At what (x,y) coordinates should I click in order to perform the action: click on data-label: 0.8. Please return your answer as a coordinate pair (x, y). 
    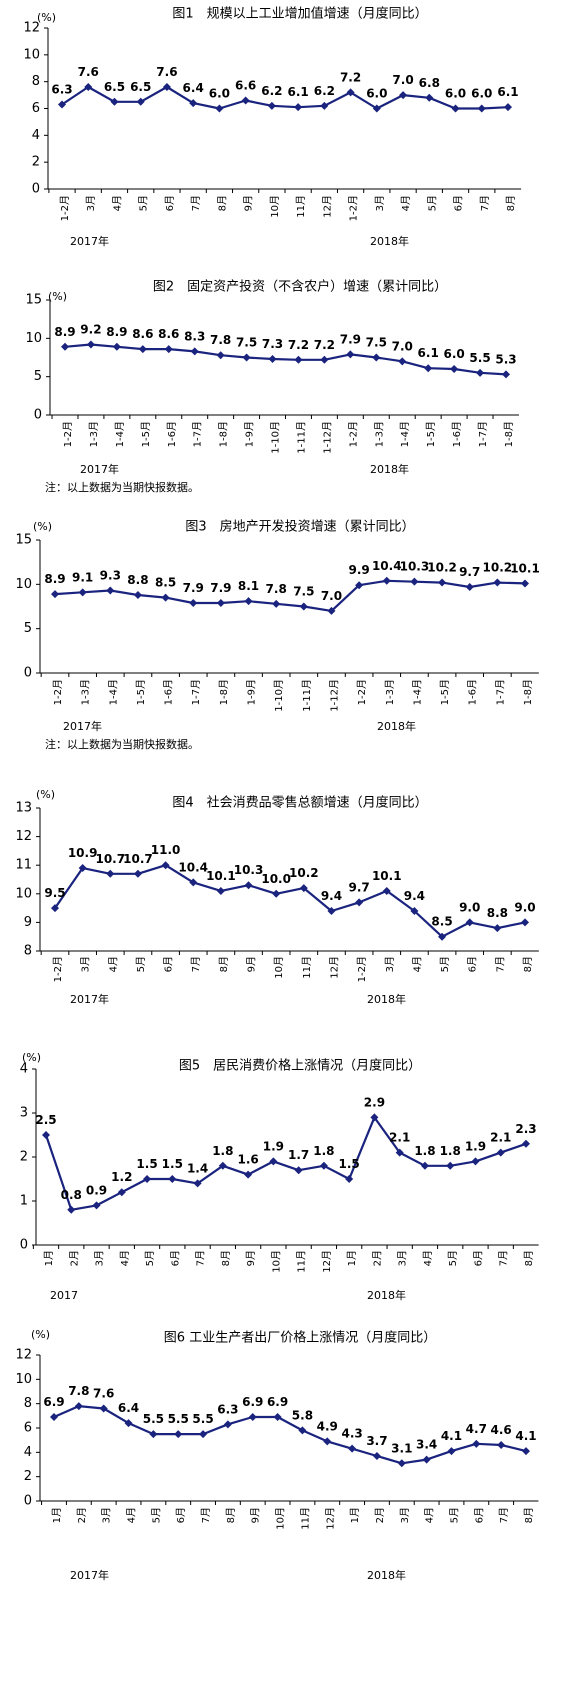
    Looking at the image, I should click on (71, 1195).